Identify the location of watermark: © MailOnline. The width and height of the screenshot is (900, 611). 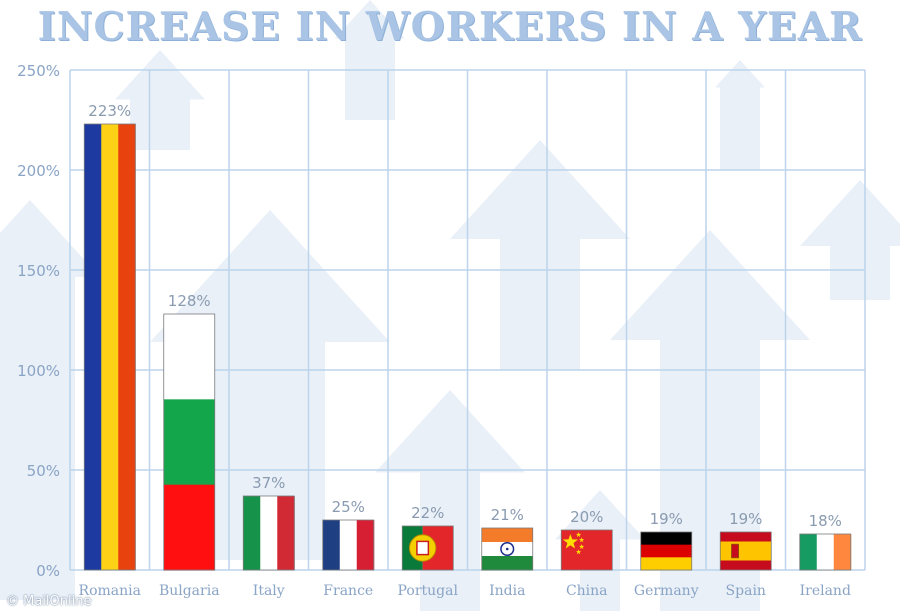
(49, 601).